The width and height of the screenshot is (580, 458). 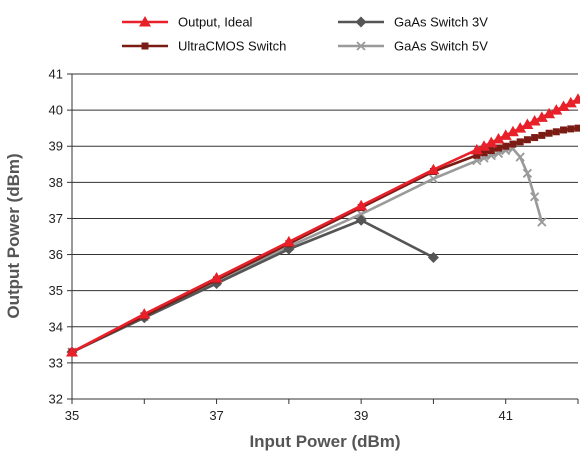 What do you see at coordinates (56, 74) in the screenshot?
I see `y-tick-label: 41` at bounding box center [56, 74].